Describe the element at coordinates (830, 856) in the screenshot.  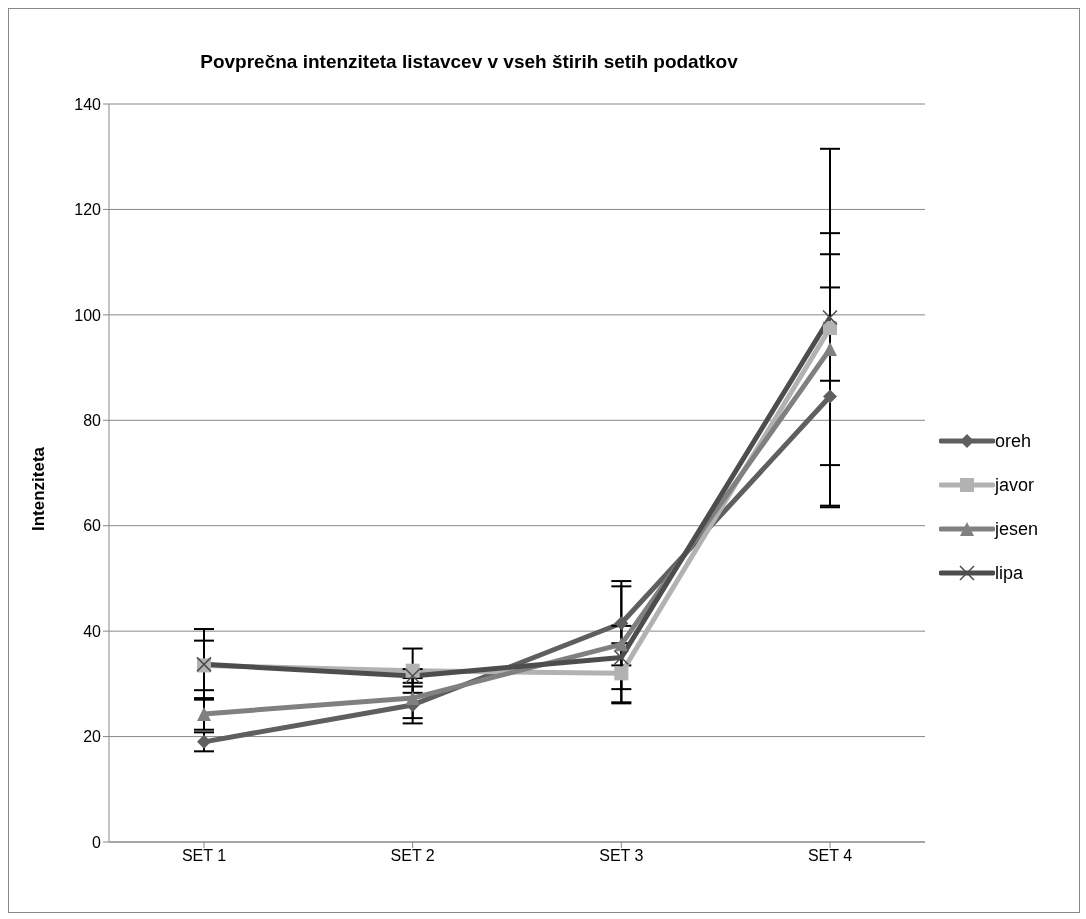
I see `x-tick-label: SET 4` at that location.